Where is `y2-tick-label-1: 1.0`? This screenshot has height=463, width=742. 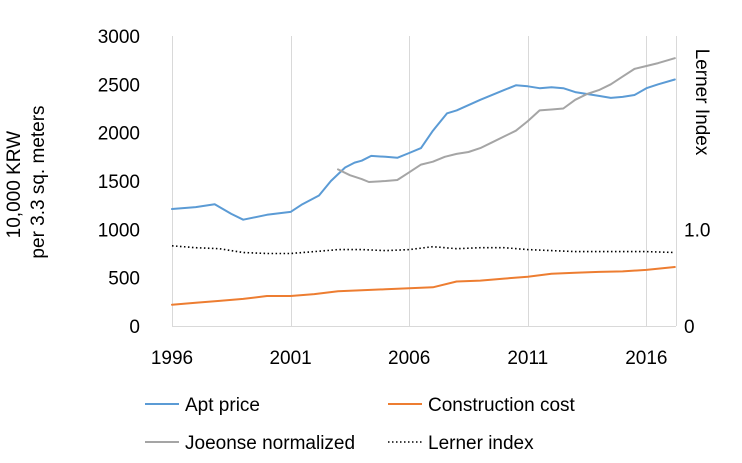 y2-tick-label-1: 1.0 is located at coordinates (697, 230).